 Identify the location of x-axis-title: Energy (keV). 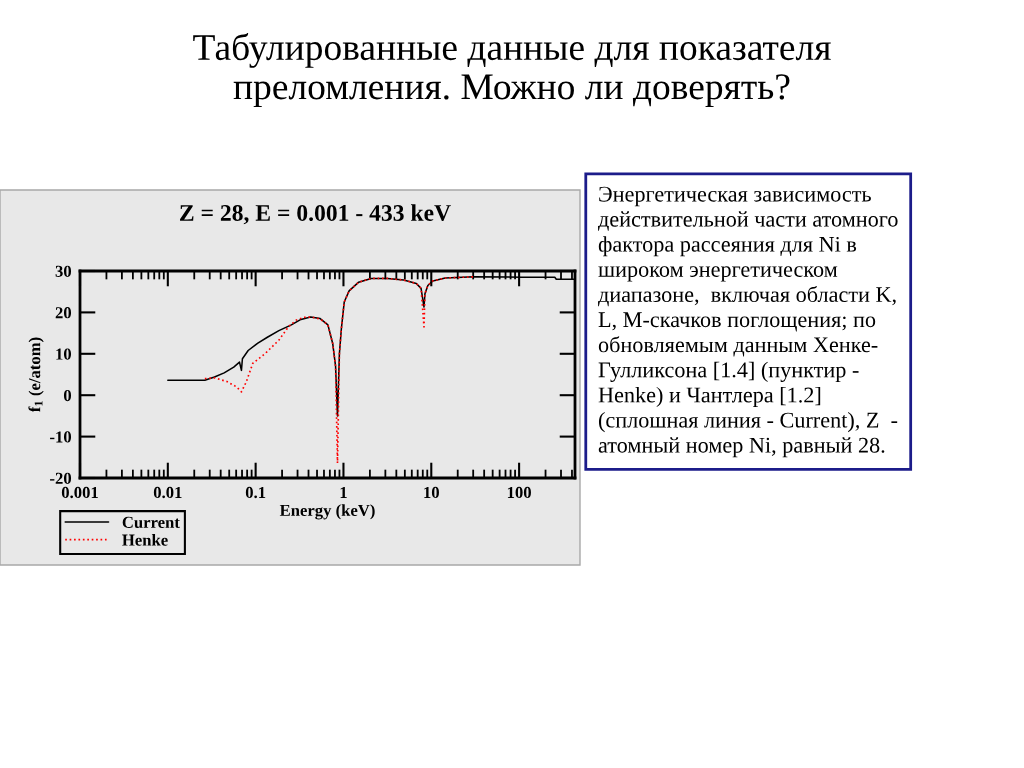
(327, 512).